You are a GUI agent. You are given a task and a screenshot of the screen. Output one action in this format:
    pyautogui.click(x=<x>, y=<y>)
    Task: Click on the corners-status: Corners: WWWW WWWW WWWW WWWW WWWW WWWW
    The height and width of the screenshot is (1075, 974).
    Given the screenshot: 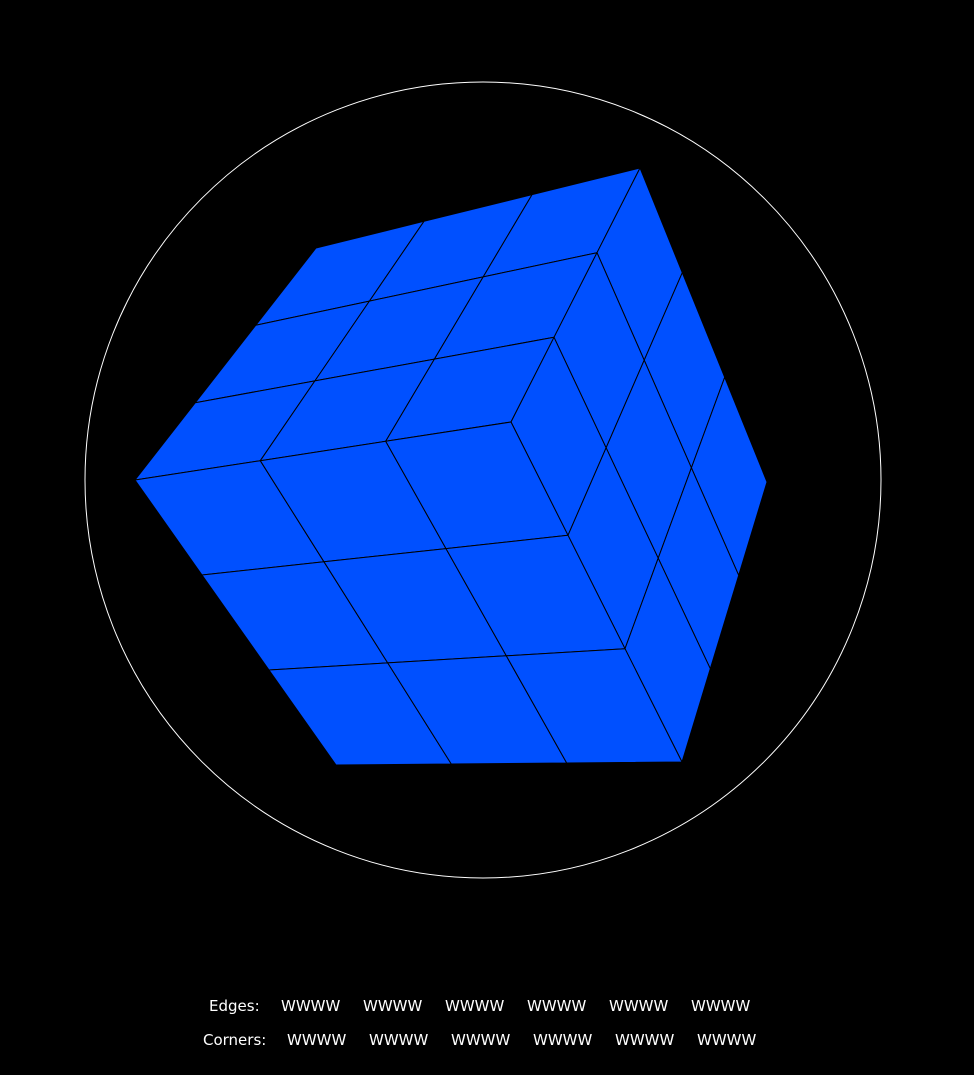 What is the action you would take?
    pyautogui.click(x=487, y=1040)
    